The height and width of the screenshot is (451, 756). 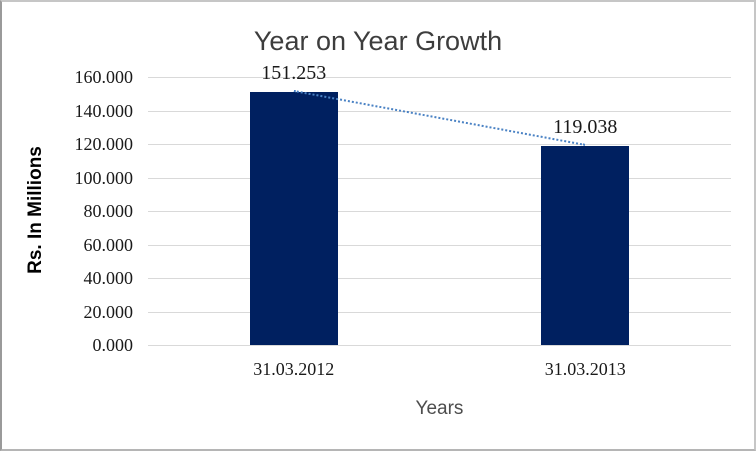 I want to click on x-tick-label: 31.03.2013, so click(x=585, y=369).